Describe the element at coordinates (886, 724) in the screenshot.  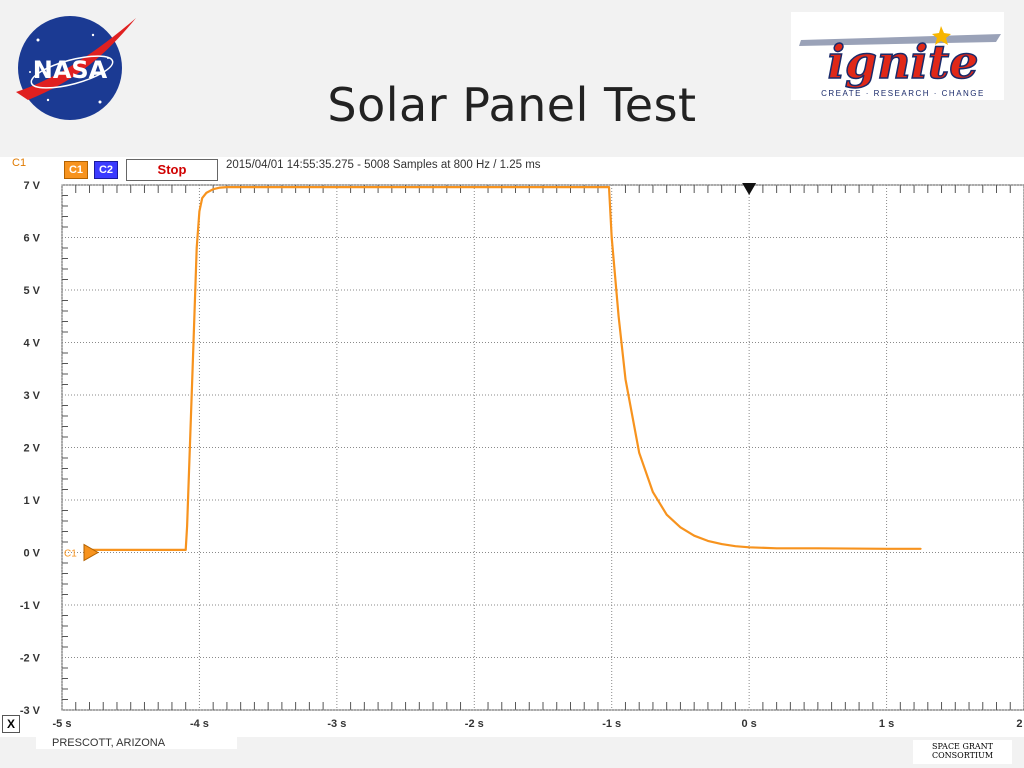
I see `x-tick-label: 1 s` at that location.